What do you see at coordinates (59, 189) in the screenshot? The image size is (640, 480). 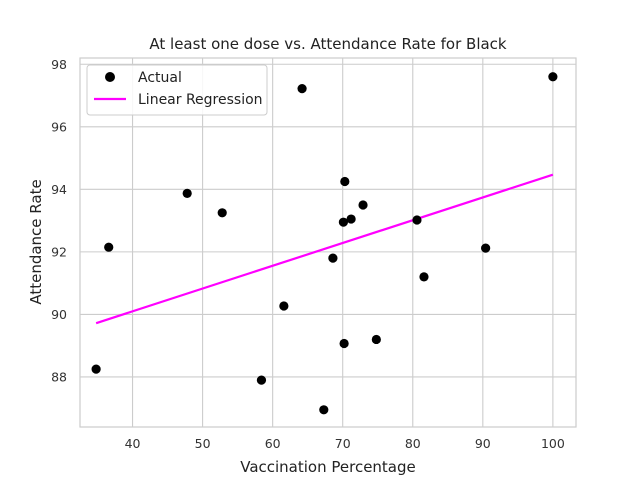 I see `y-tick-label: 94` at bounding box center [59, 189].